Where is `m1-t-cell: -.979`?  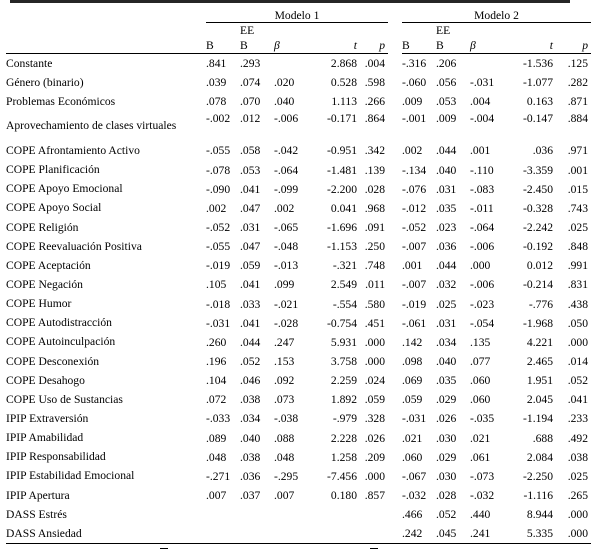
m1-t-cell: -.979 is located at coordinates (344, 419).